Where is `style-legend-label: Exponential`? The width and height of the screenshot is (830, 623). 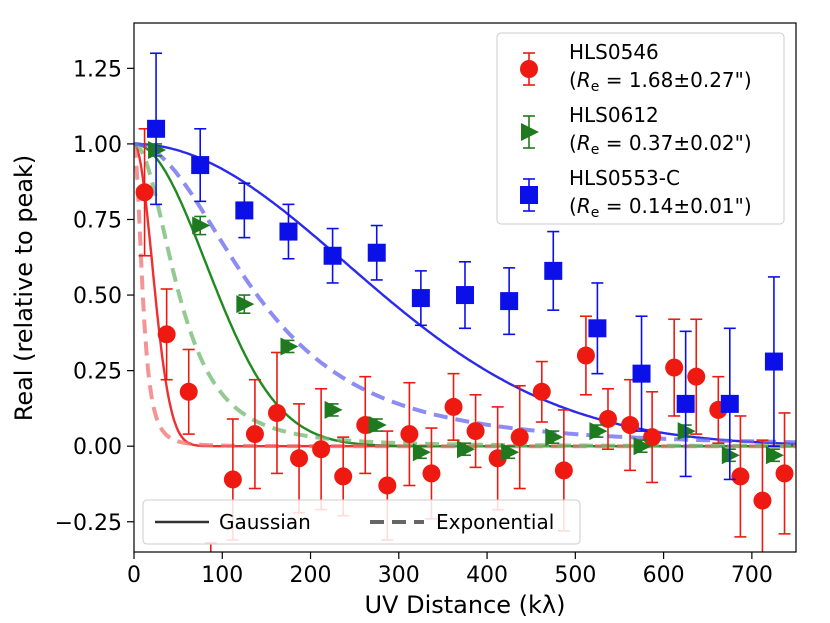
style-legend-label: Exponential is located at coordinates (495, 522).